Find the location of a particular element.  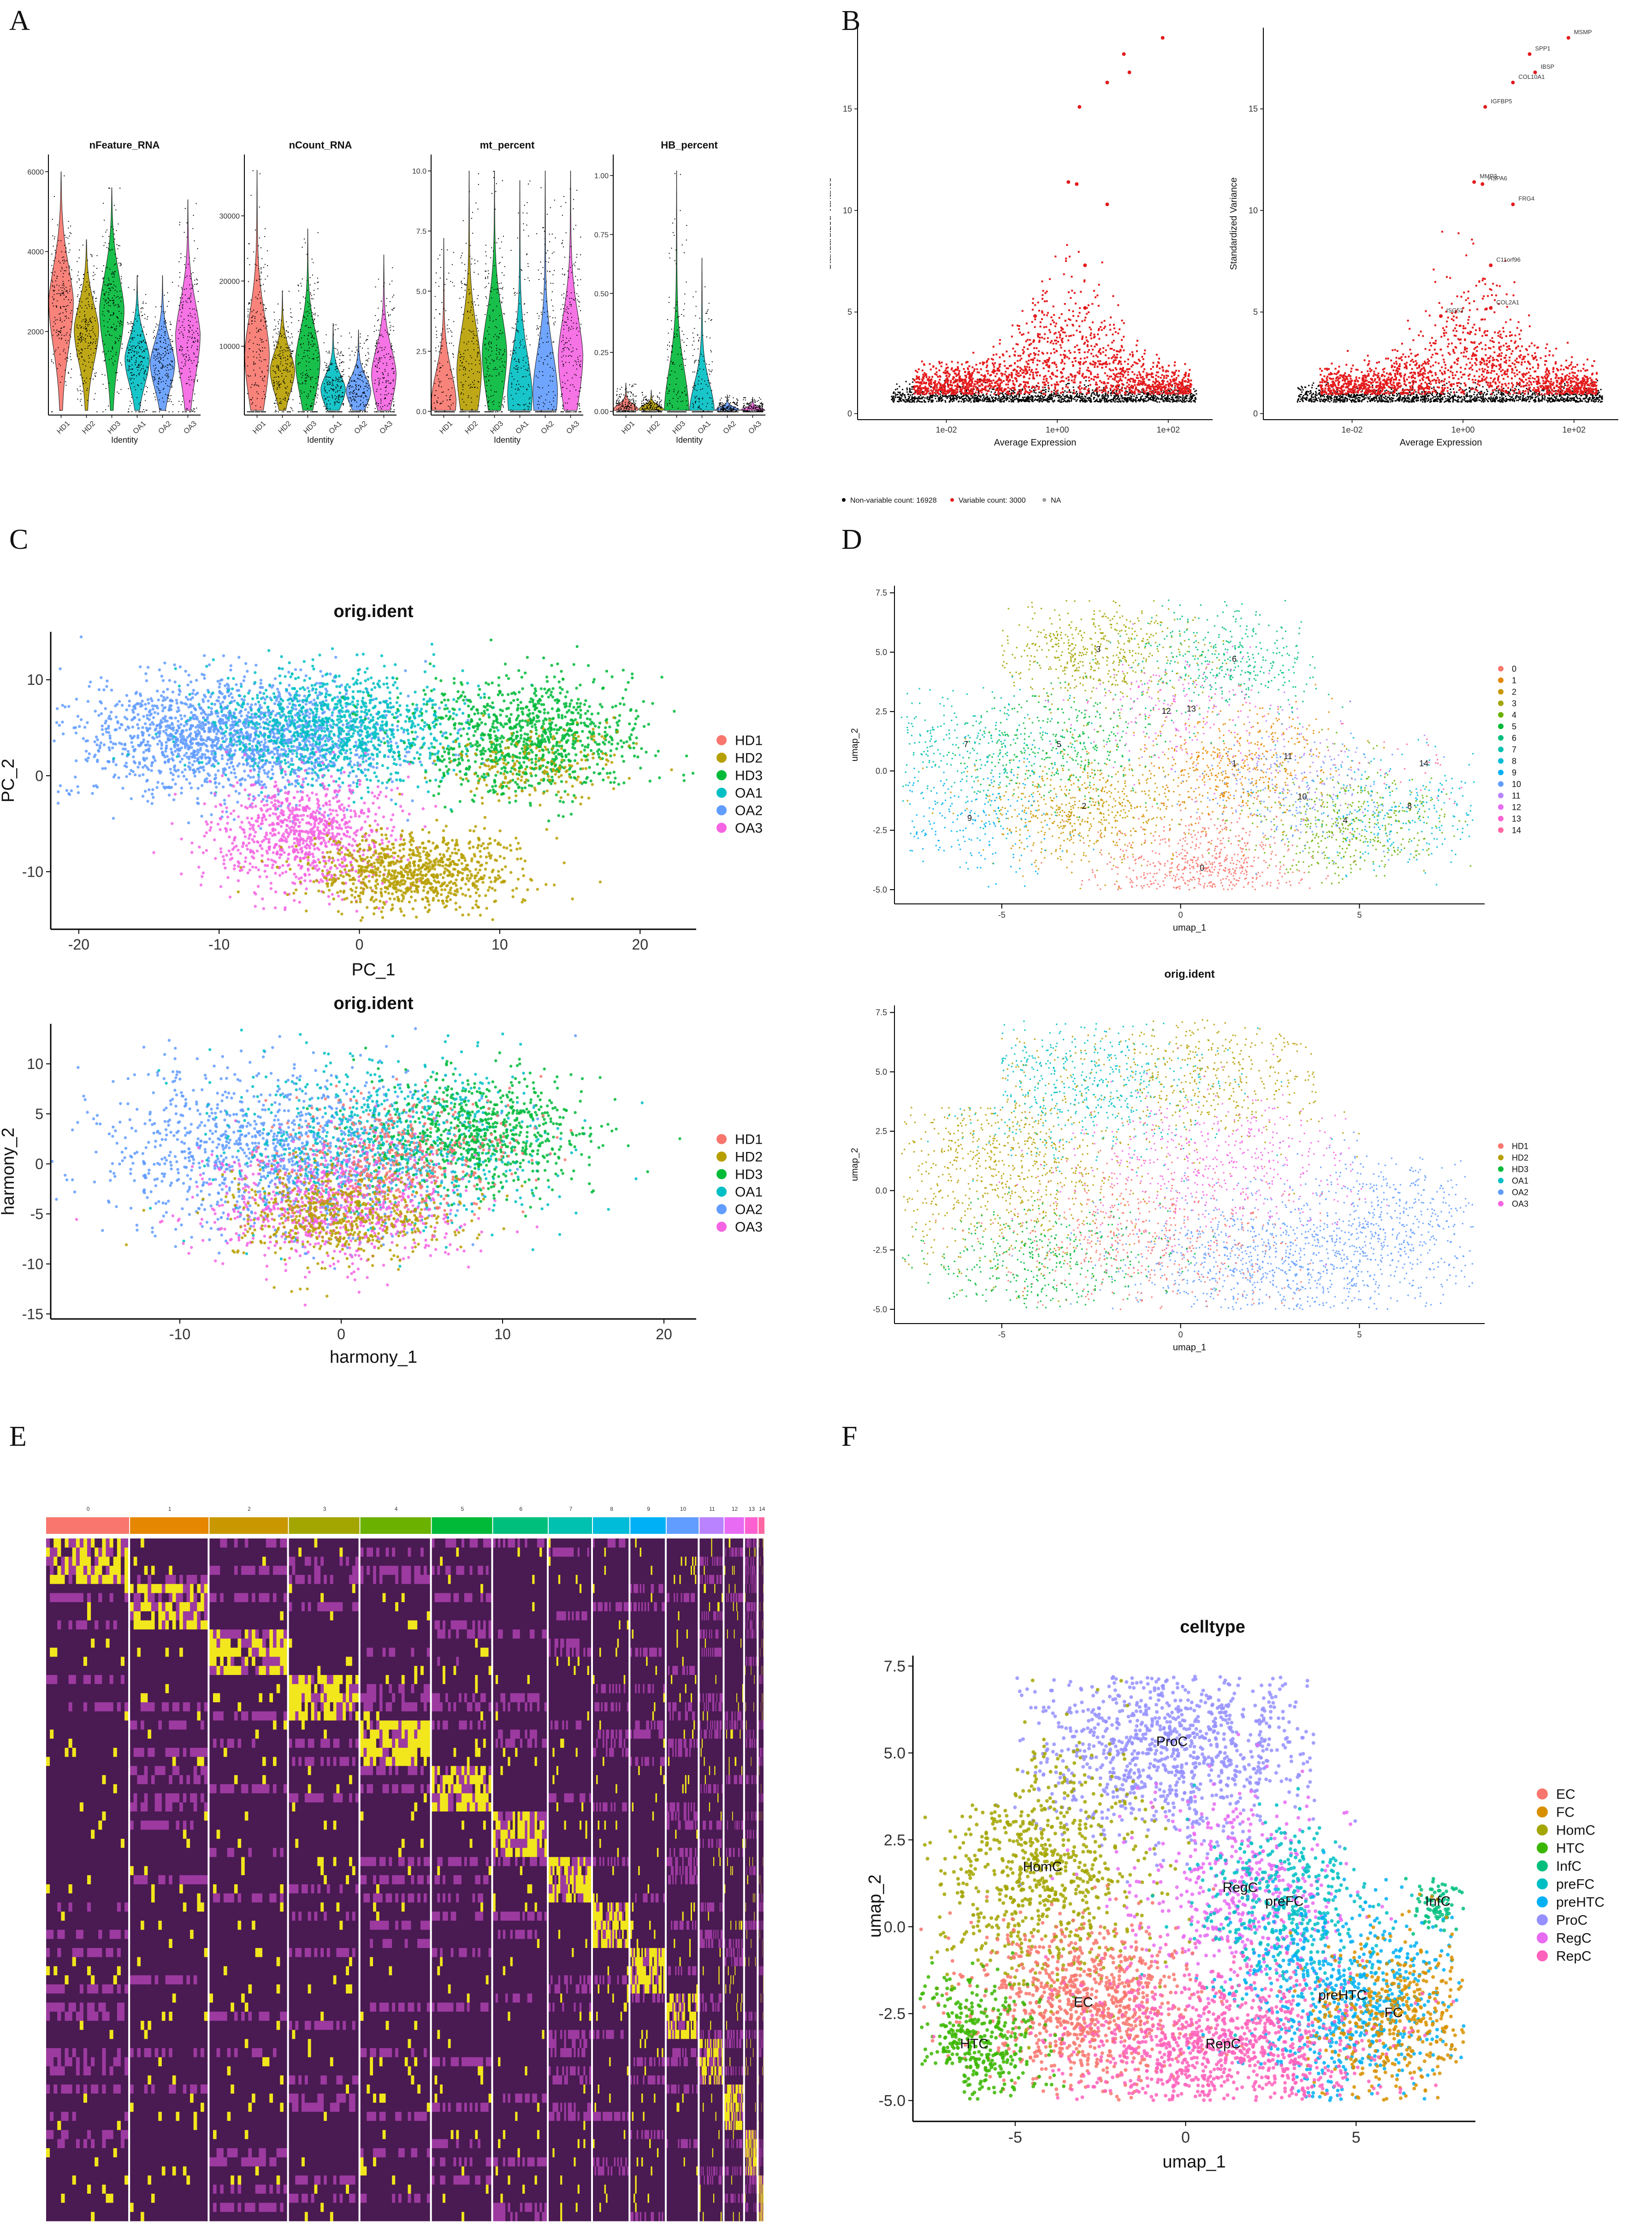

heatmap-cluster-label: 1 is located at coordinates (170, 1509).